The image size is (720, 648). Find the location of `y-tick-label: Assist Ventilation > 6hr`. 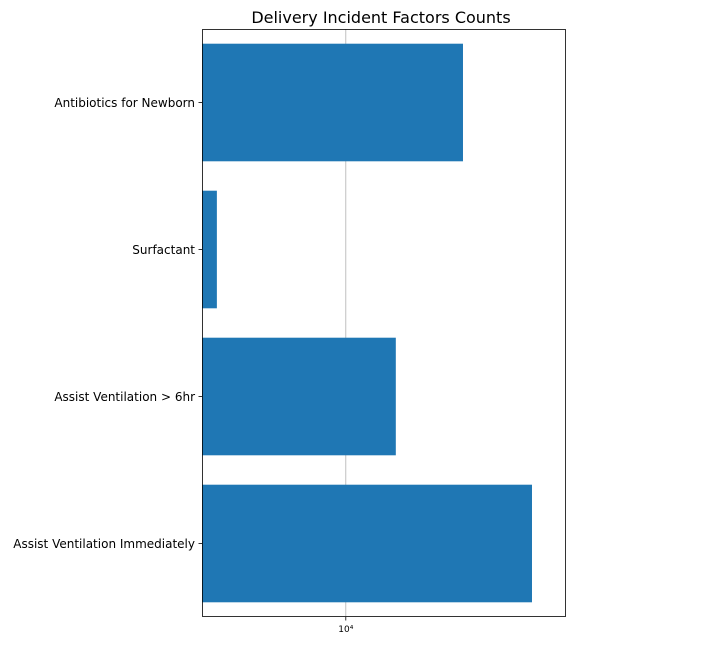

y-tick-label: Assist Ventilation > 6hr is located at coordinates (124, 397).